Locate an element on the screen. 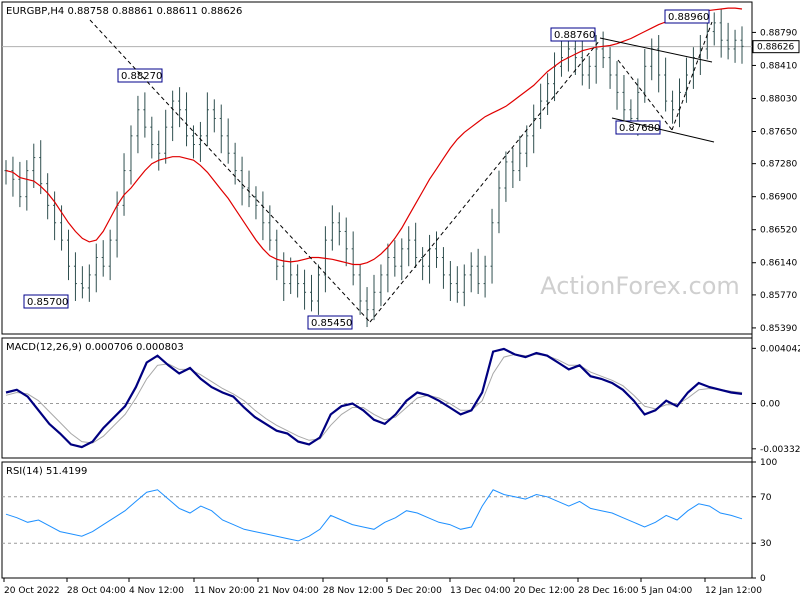  rsi-y-tick-label: 0 is located at coordinates (763, 579).